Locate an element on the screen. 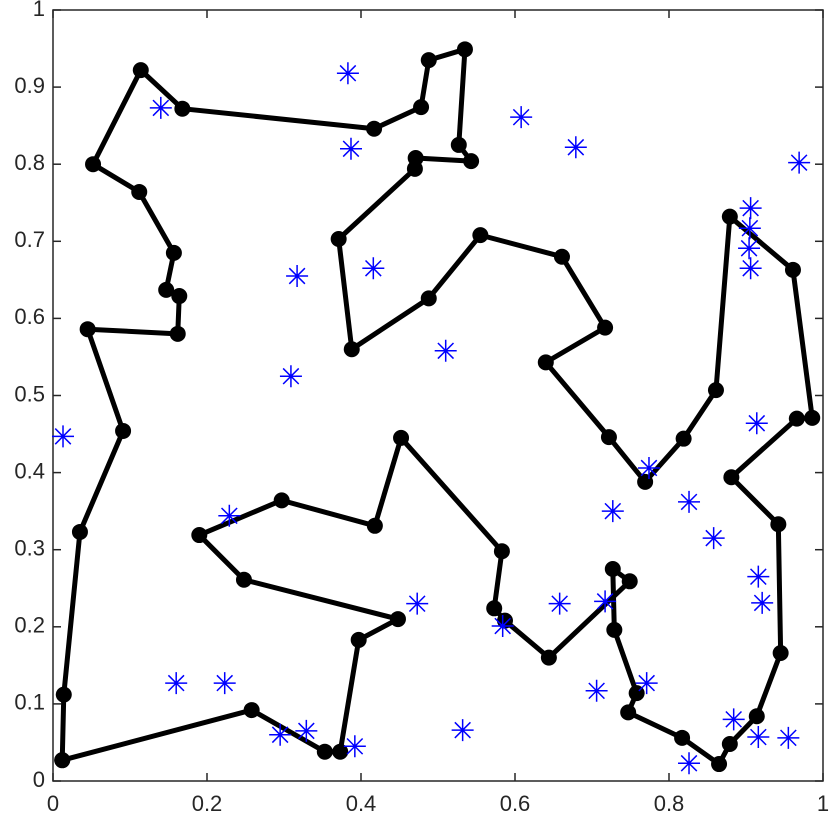  y-tick-label: 1 is located at coordinates (39, 10).